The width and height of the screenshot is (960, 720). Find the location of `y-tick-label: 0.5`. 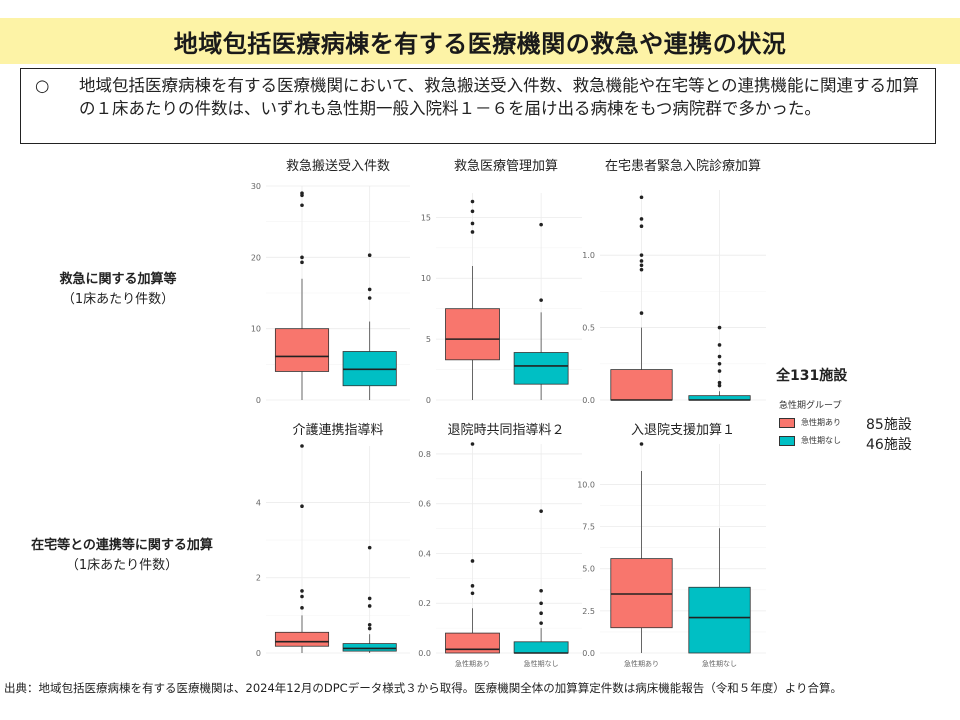

y-tick-label: 0.5 is located at coordinates (588, 328).